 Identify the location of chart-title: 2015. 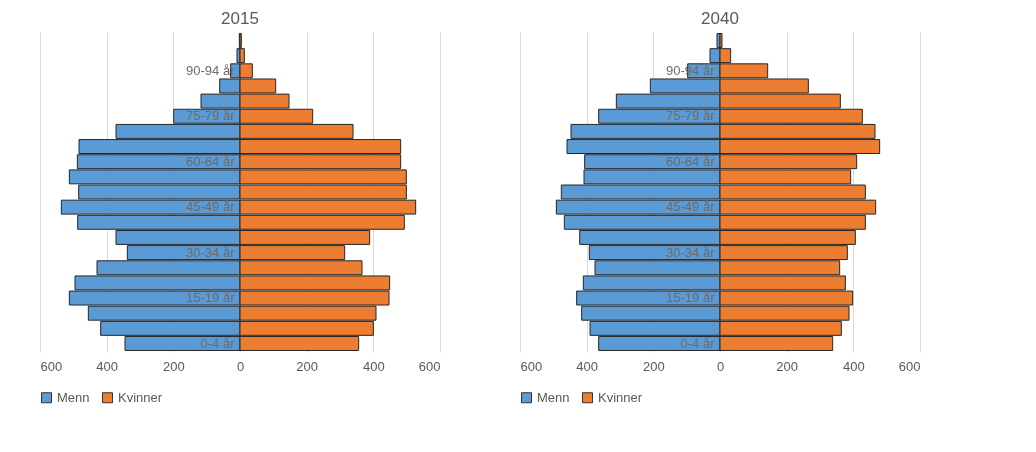
(240, 18).